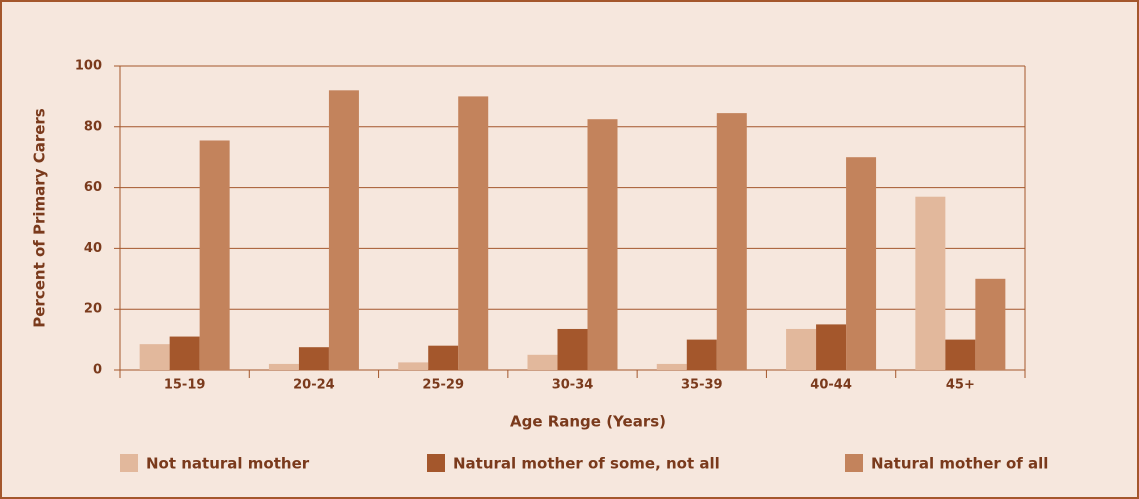  What do you see at coordinates (88, 66) in the screenshot?
I see `y-tick-label: 100` at bounding box center [88, 66].